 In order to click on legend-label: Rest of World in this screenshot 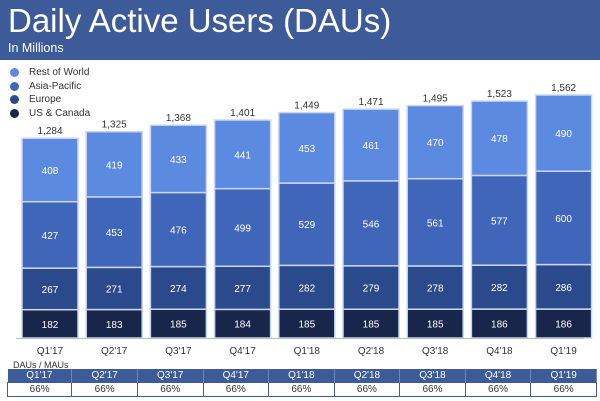, I will do `click(59, 73)`.